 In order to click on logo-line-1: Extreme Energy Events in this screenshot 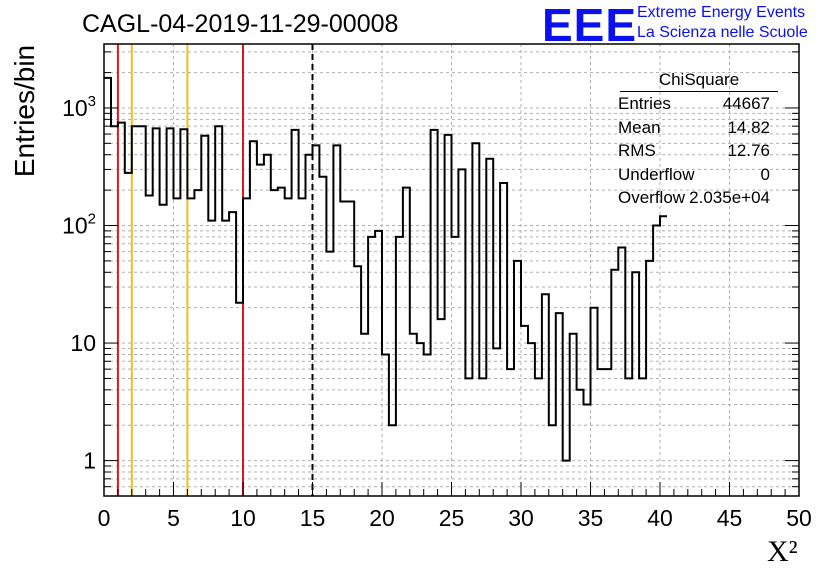, I will do `click(721, 12)`.